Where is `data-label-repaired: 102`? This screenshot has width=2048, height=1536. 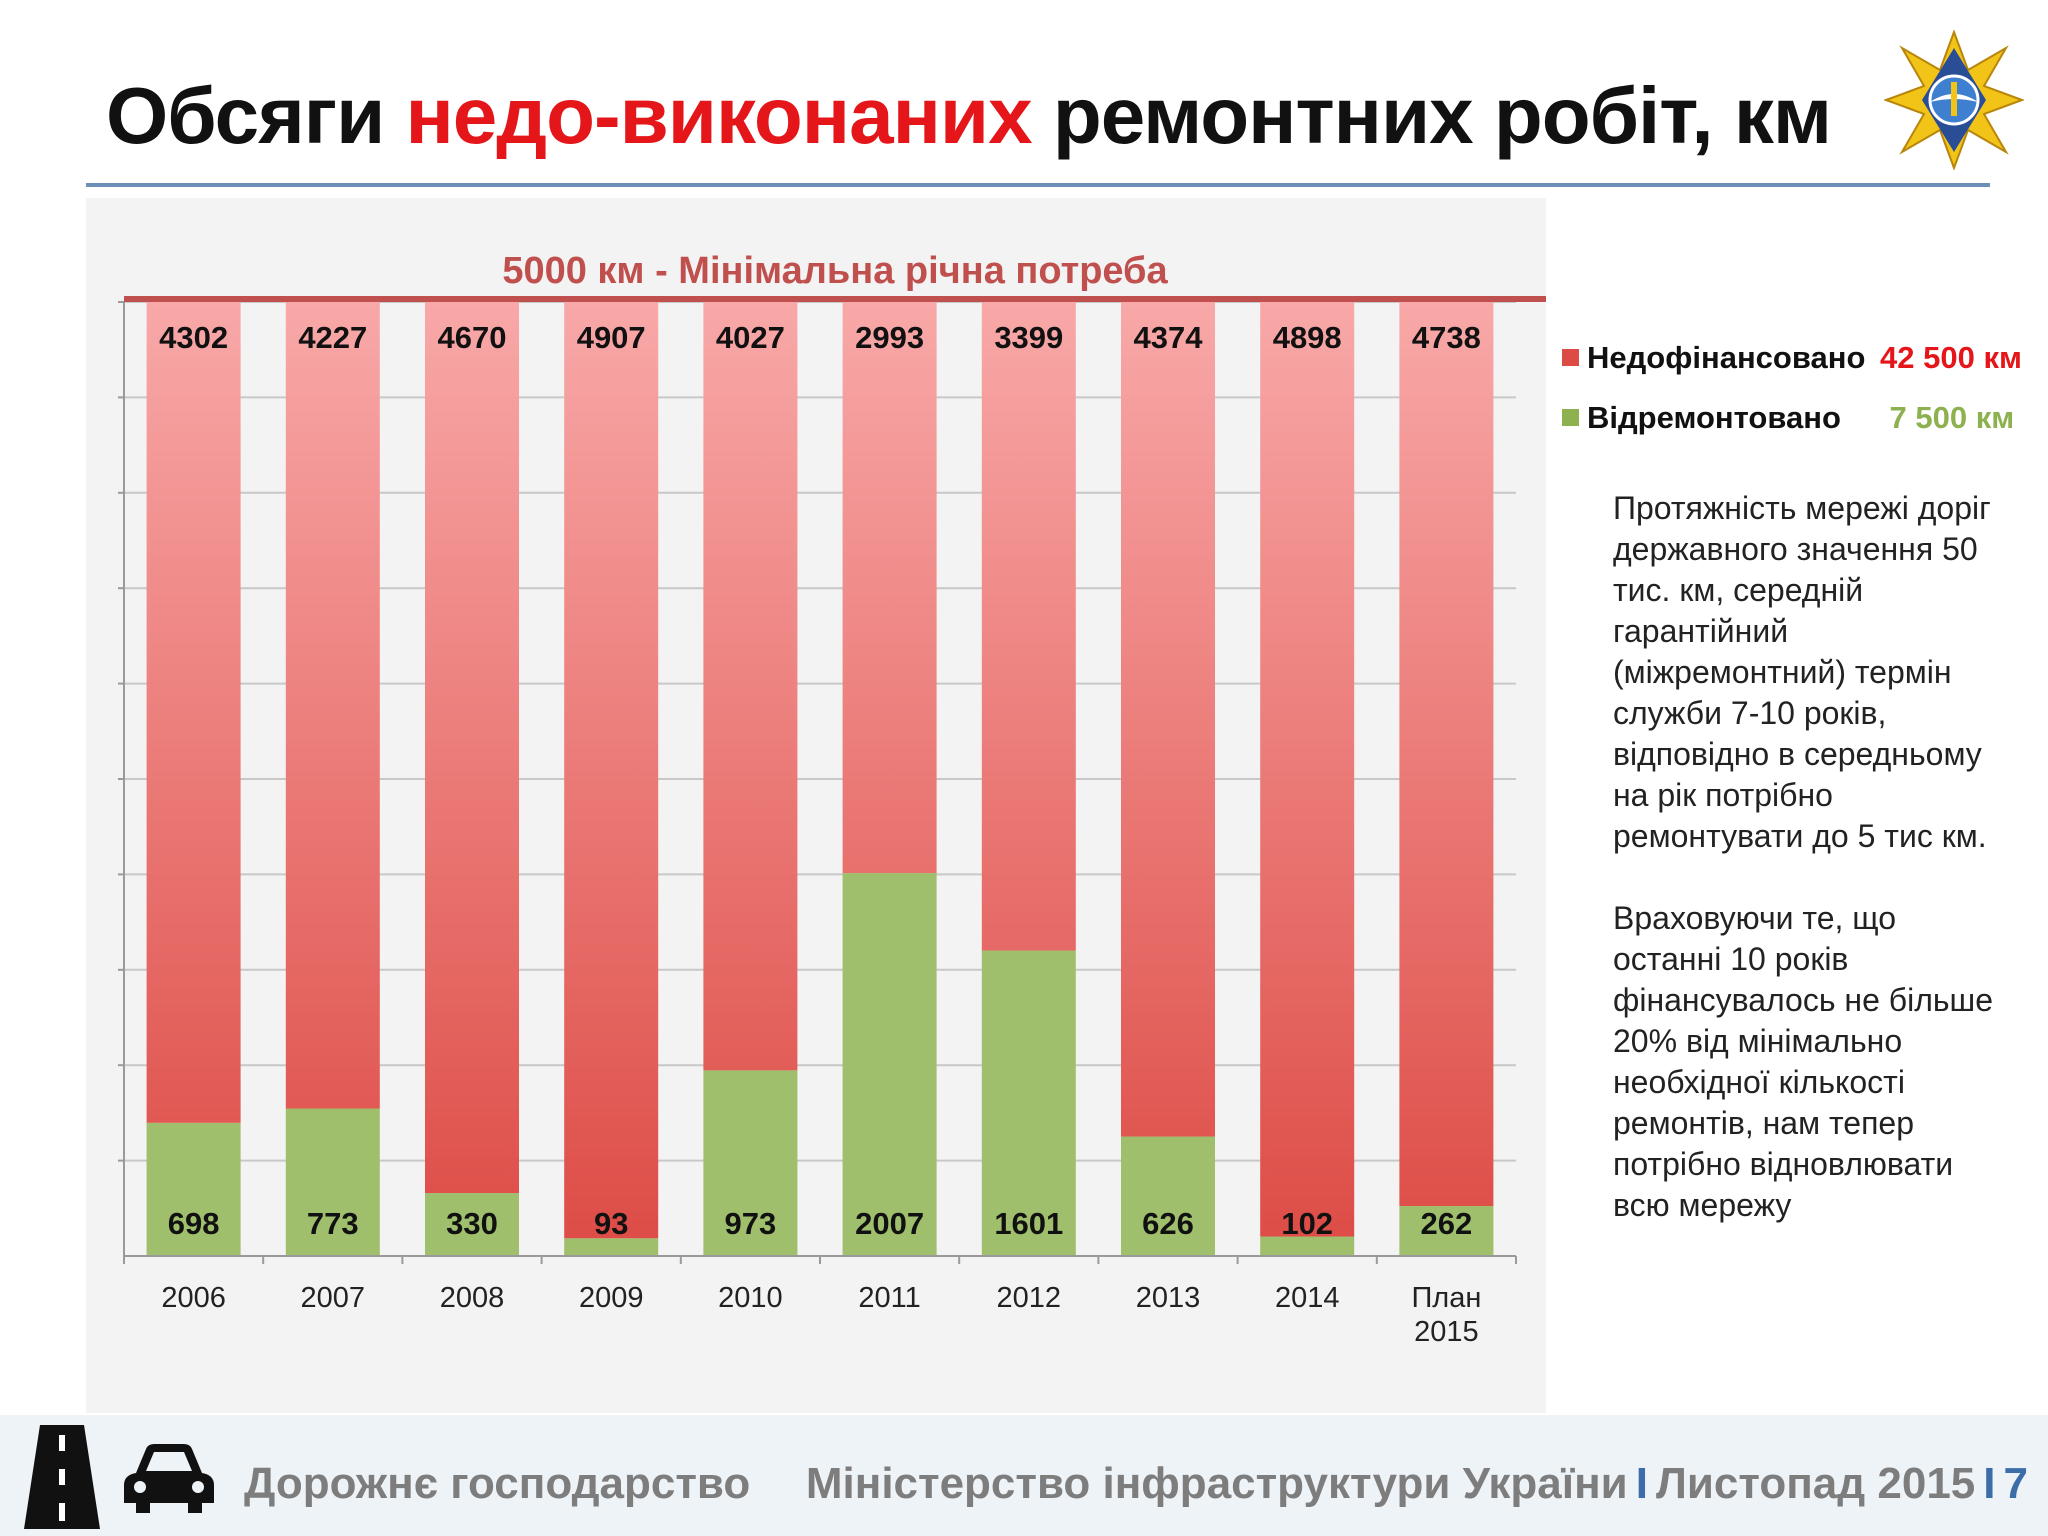
data-label-repaired: 102 is located at coordinates (1307, 1223).